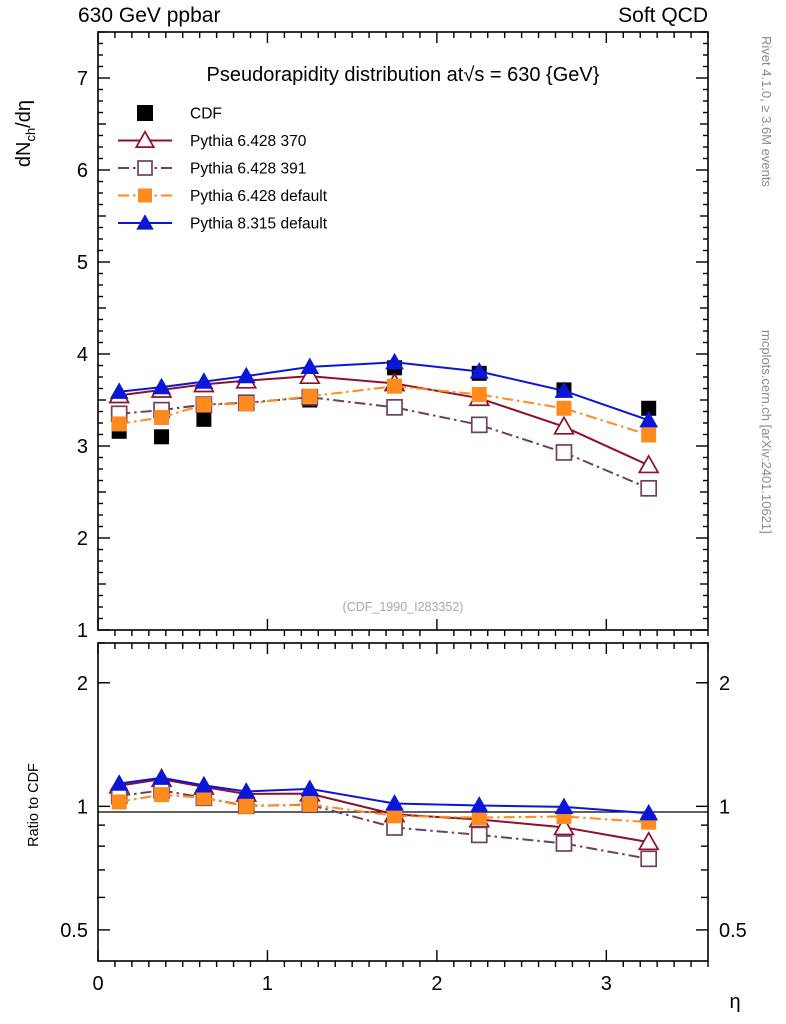  I want to click on series-pythia-6-428-default, so click(384, 410).